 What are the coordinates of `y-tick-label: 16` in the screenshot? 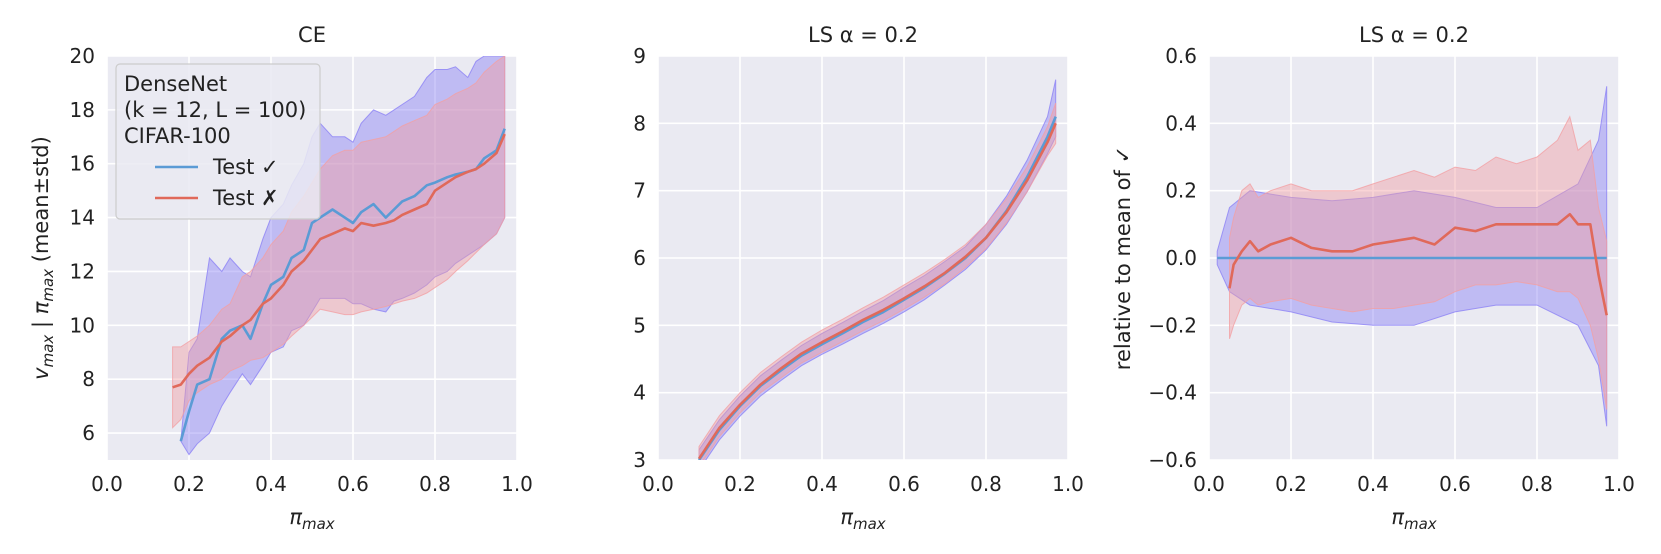 It's located at (82, 164).